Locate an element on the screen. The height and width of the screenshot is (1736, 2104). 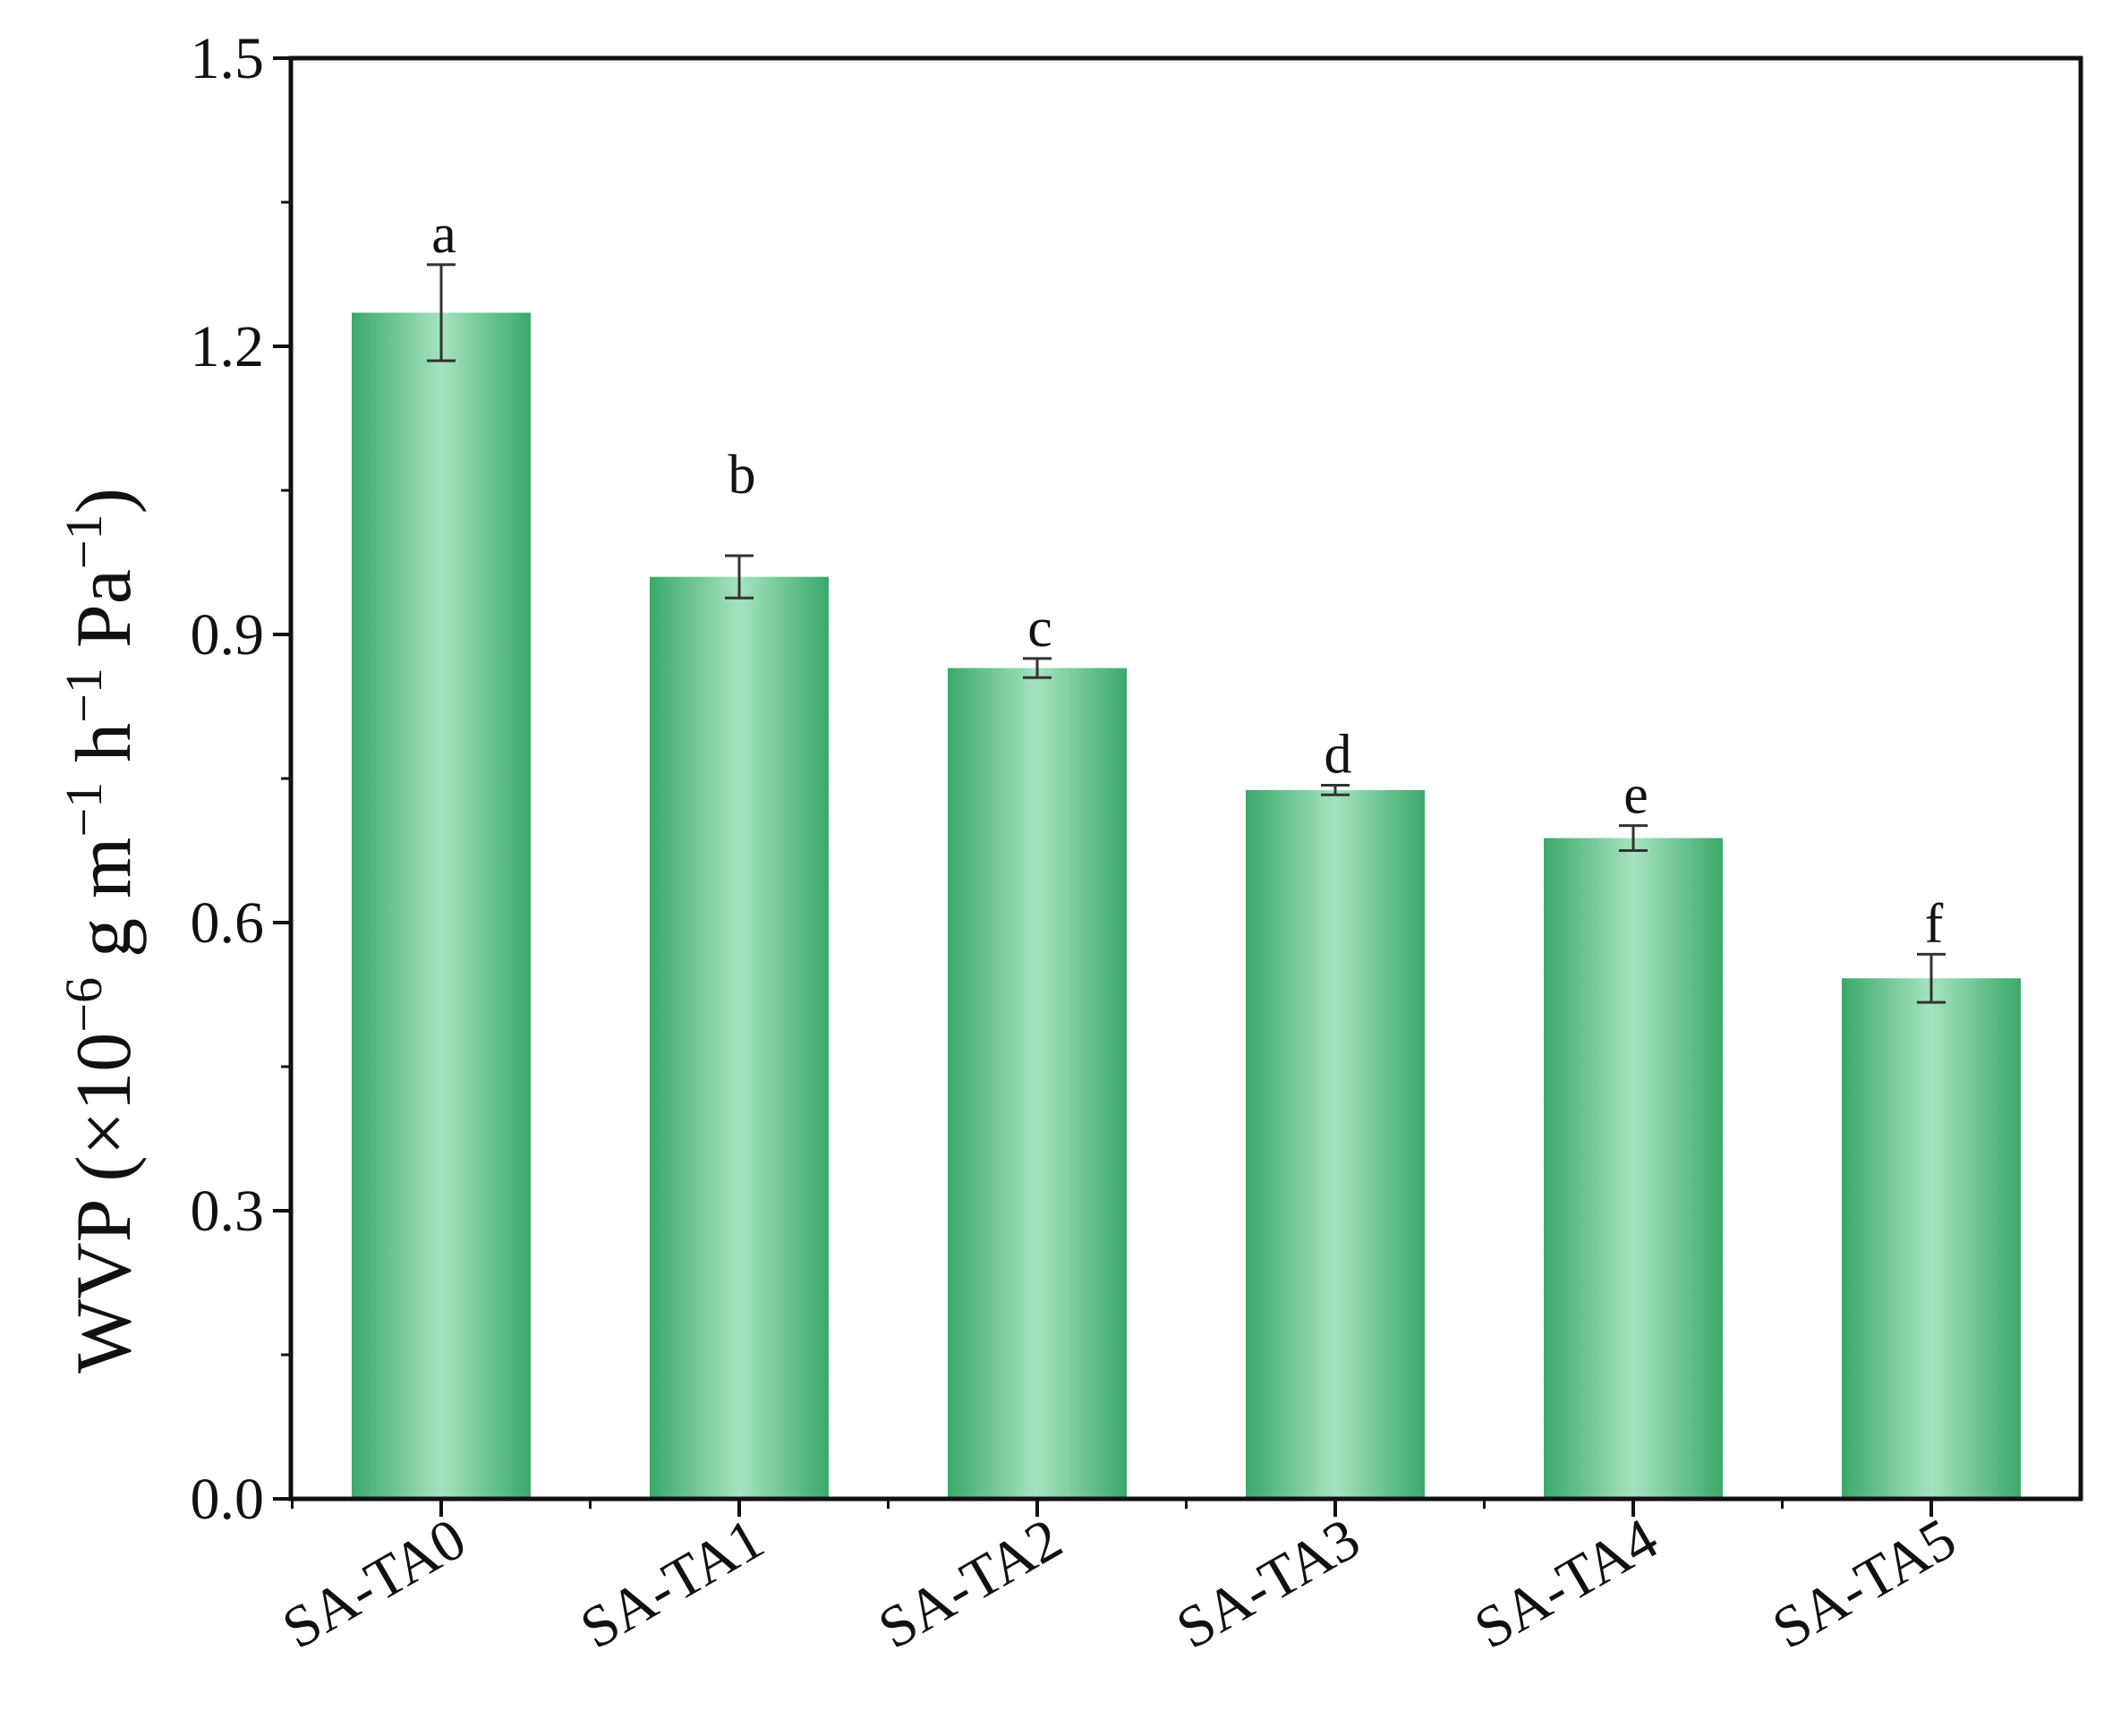
significance-label-f: f is located at coordinates (1934, 924).